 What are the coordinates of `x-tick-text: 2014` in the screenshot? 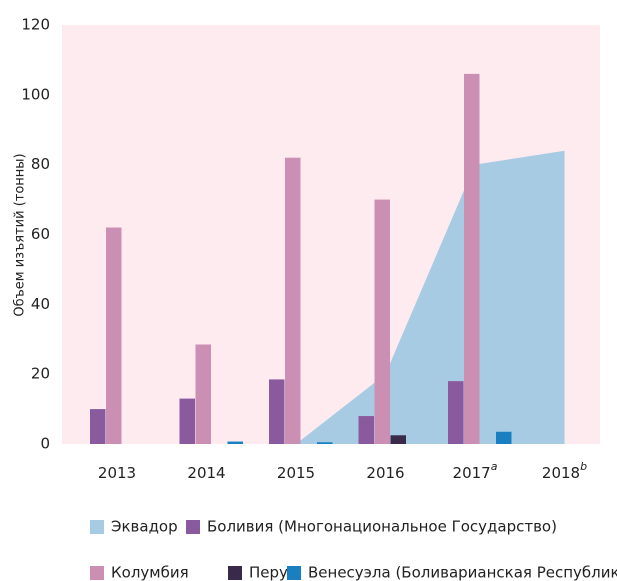 It's located at (206, 473).